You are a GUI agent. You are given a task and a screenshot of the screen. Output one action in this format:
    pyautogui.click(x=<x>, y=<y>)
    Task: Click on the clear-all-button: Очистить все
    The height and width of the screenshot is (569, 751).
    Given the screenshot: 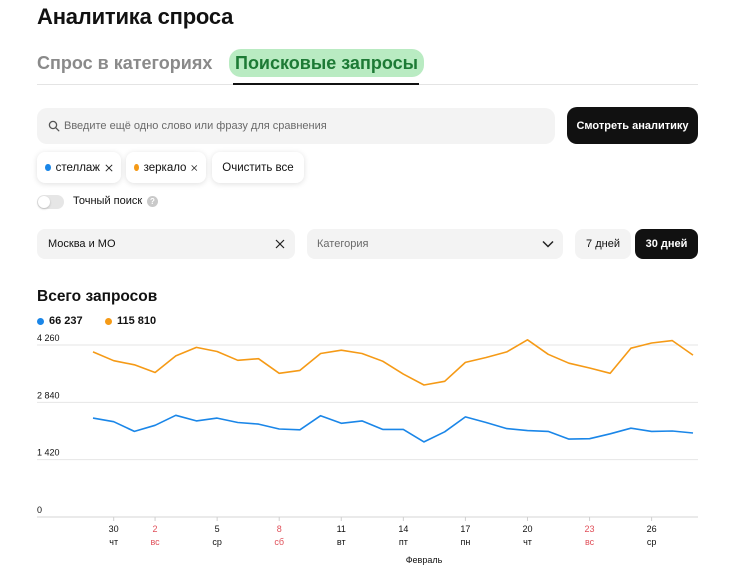 What is the action you would take?
    pyautogui.click(x=258, y=167)
    